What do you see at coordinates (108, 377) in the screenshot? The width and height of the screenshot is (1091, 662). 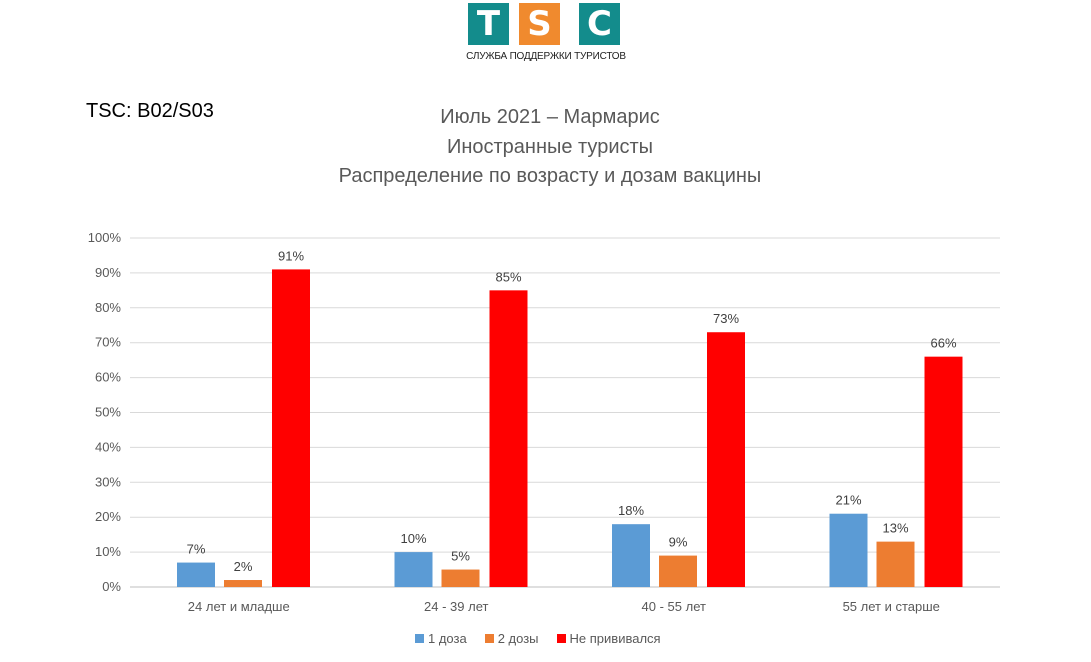 I see `y-tick-label: 60%` at bounding box center [108, 377].